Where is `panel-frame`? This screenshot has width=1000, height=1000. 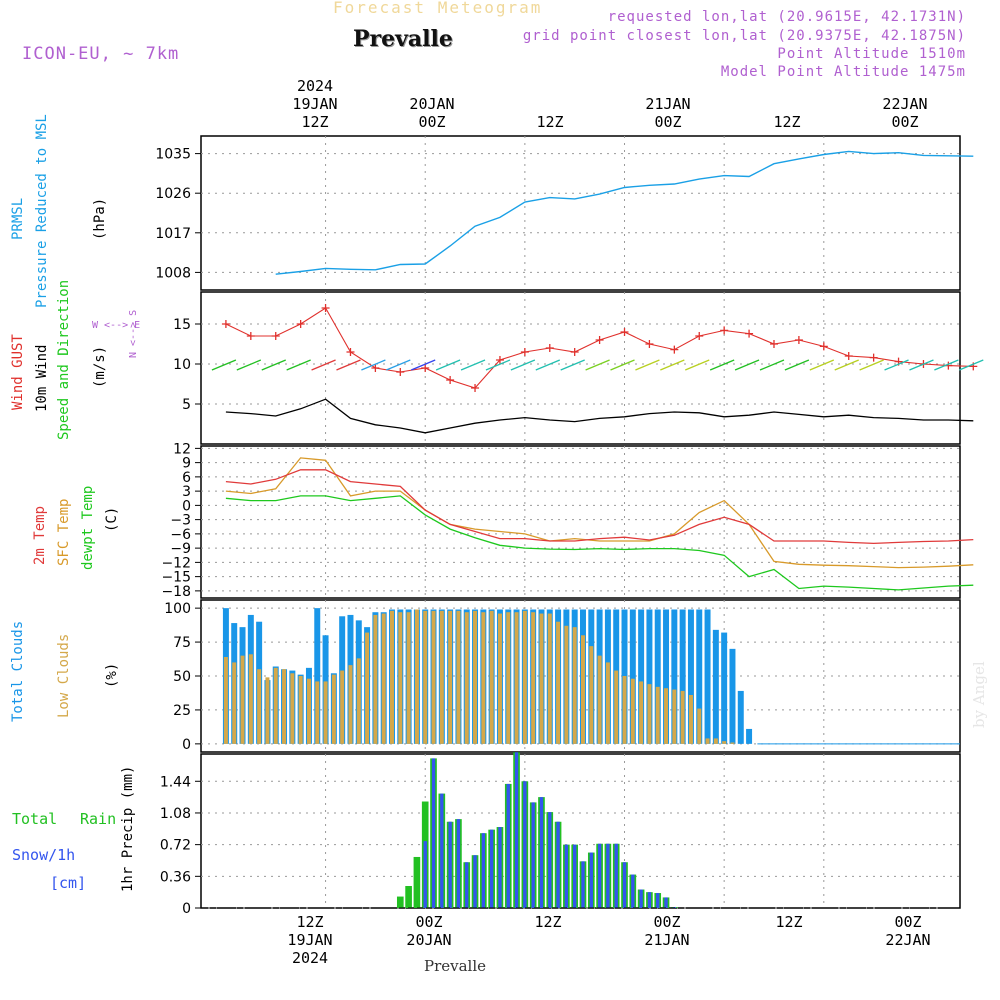
panel-frame is located at coordinates (580, 213).